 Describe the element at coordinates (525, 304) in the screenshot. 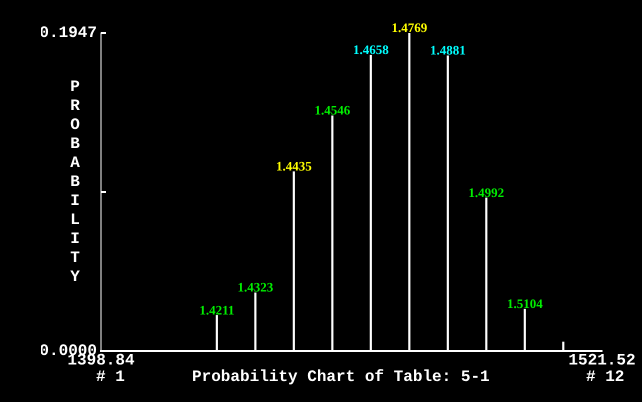

I see `annotation: 1.5104` at that location.